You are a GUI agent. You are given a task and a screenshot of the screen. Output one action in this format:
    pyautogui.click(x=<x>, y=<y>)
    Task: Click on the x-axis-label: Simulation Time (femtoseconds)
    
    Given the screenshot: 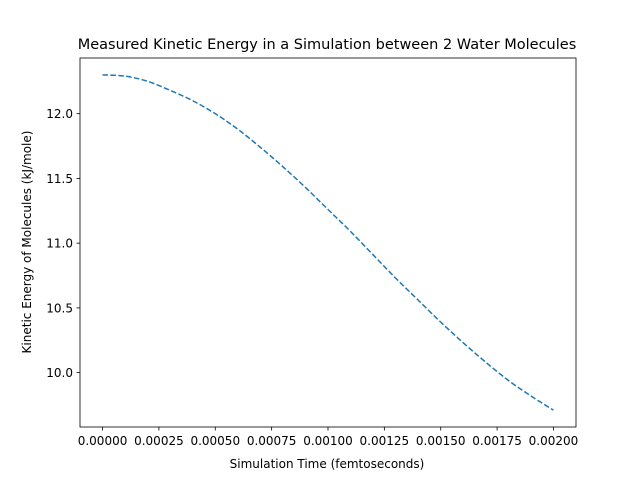 What is the action you would take?
    pyautogui.click(x=327, y=464)
    